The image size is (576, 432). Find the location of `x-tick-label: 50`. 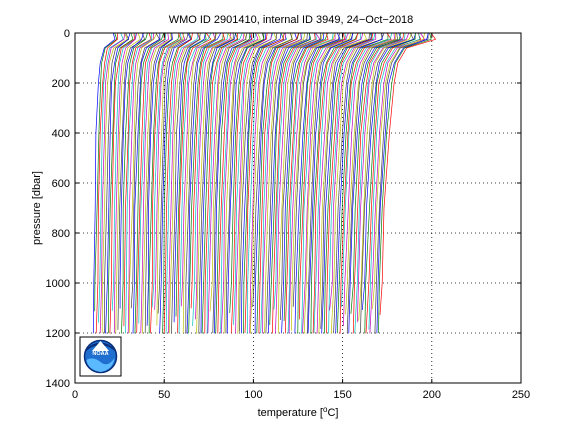

x-tick-label: 50 is located at coordinates (164, 395).